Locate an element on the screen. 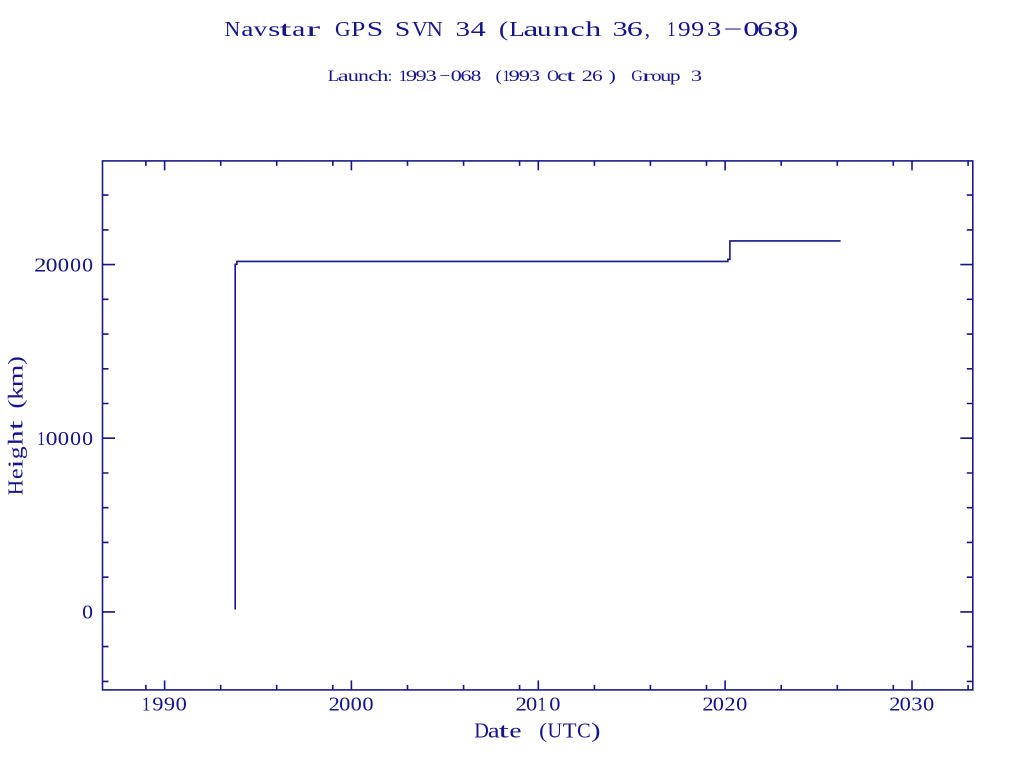  svg-text: P is located at coordinates (358, 29).